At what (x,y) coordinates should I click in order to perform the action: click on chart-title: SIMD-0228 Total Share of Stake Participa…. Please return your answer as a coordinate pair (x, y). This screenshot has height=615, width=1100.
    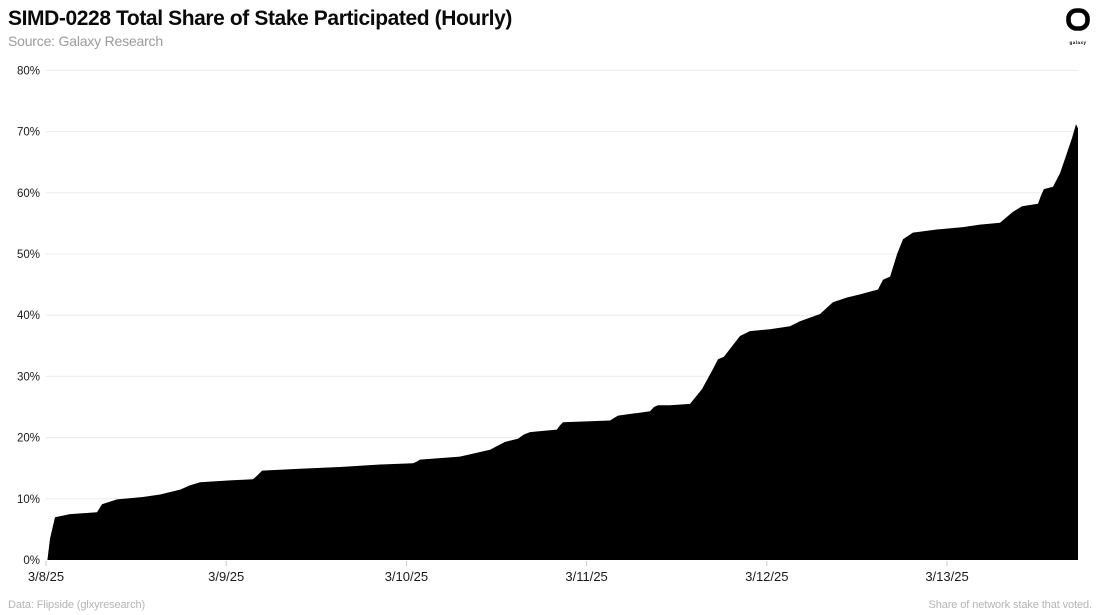
    Looking at the image, I should click on (260, 18).